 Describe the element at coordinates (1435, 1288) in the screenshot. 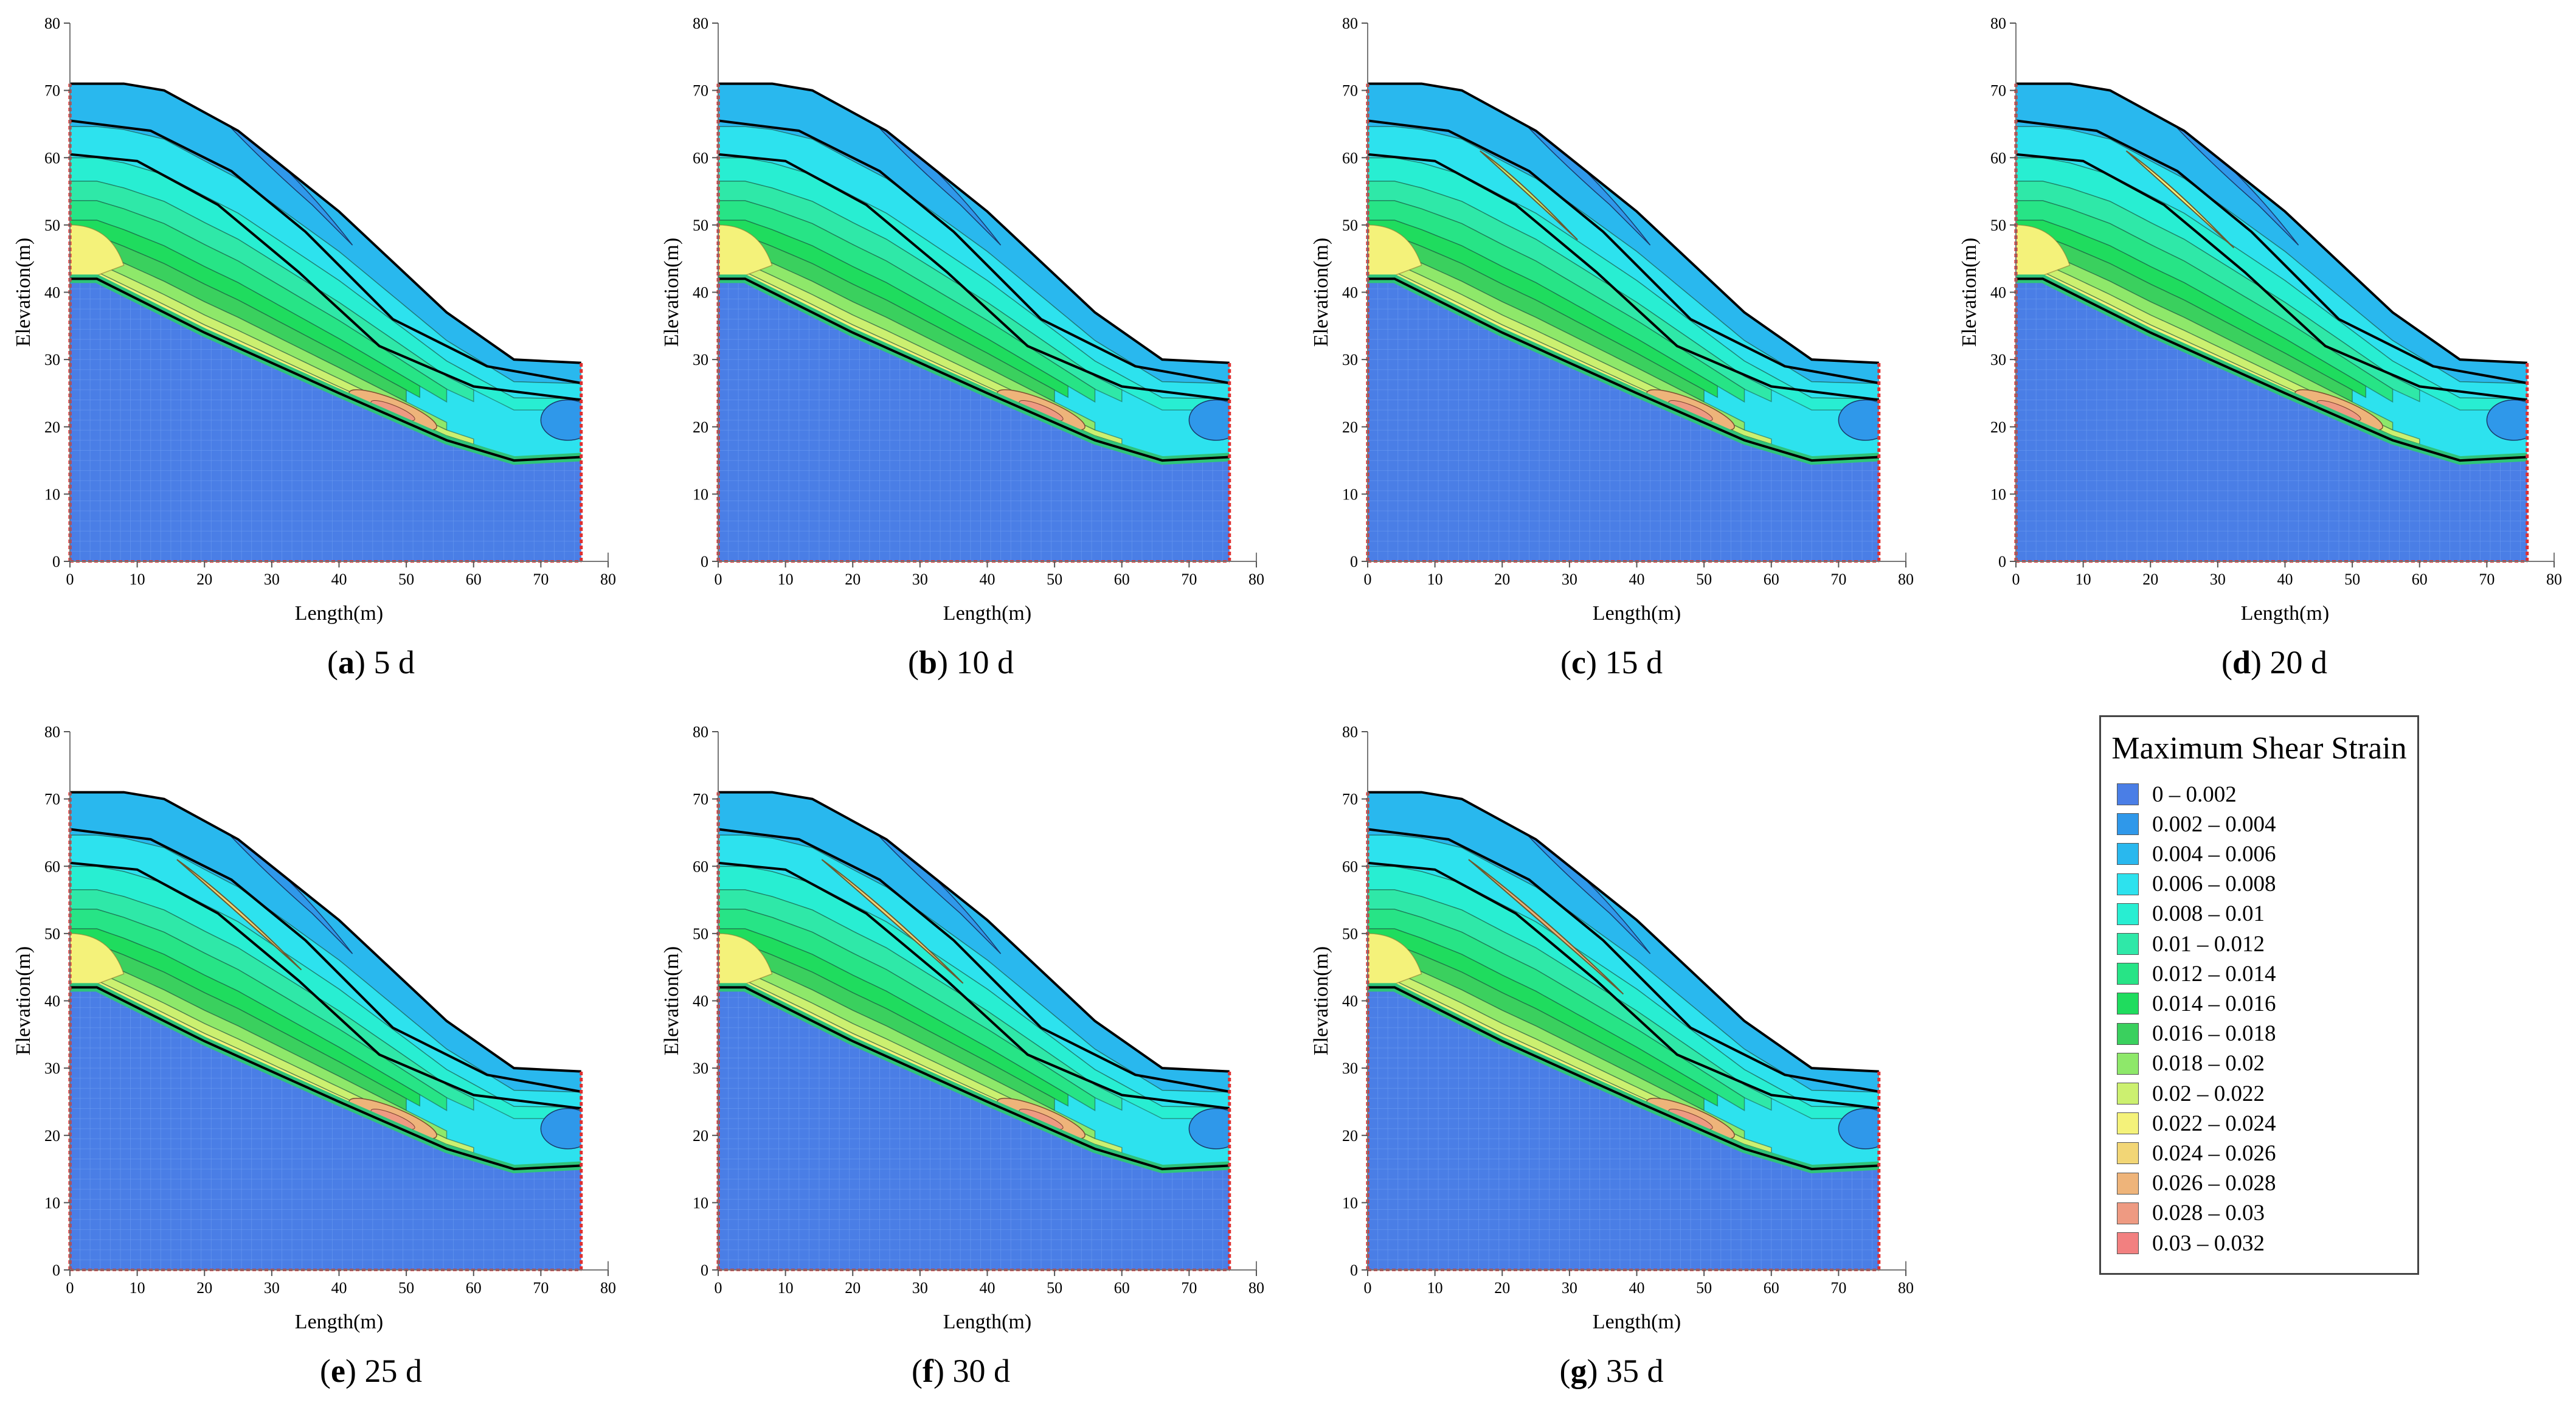

I see `x-tick-label: 10` at that location.